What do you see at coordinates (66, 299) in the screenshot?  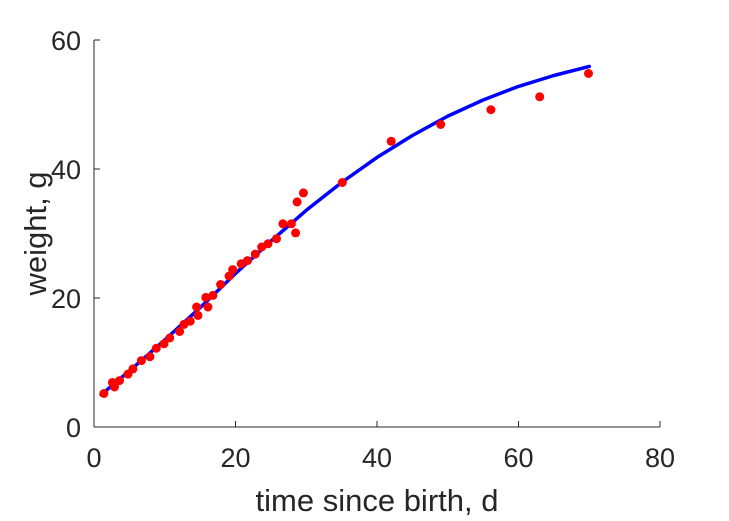 I see `y-tick-label: 20` at bounding box center [66, 299].